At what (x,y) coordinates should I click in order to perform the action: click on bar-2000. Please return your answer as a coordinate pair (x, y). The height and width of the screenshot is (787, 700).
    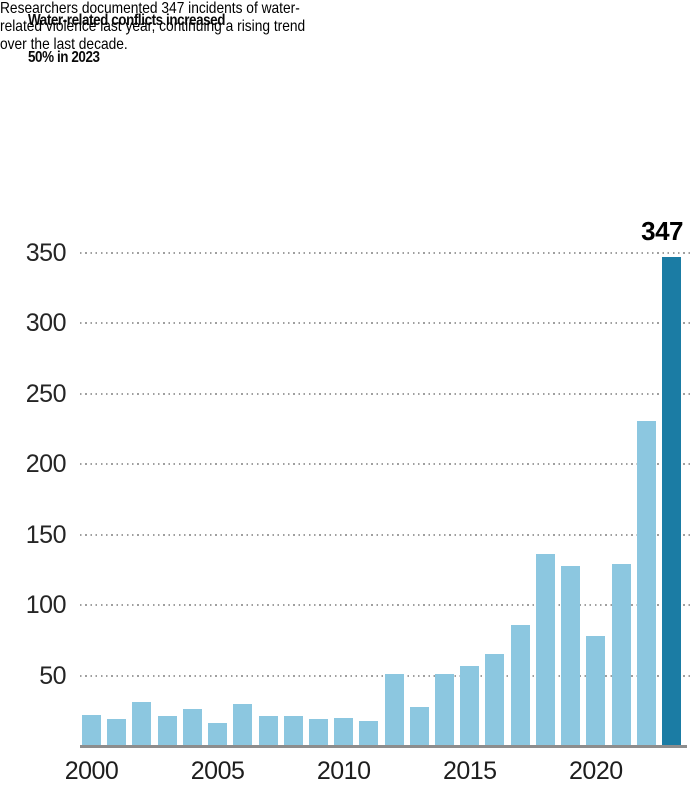
    Looking at the image, I should click on (91, 730).